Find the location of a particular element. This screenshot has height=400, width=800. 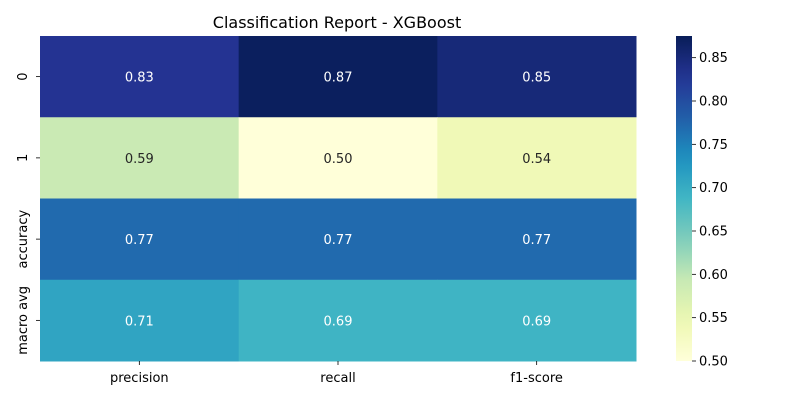

x-axis: precision recall f1-score is located at coordinates (336, 373).